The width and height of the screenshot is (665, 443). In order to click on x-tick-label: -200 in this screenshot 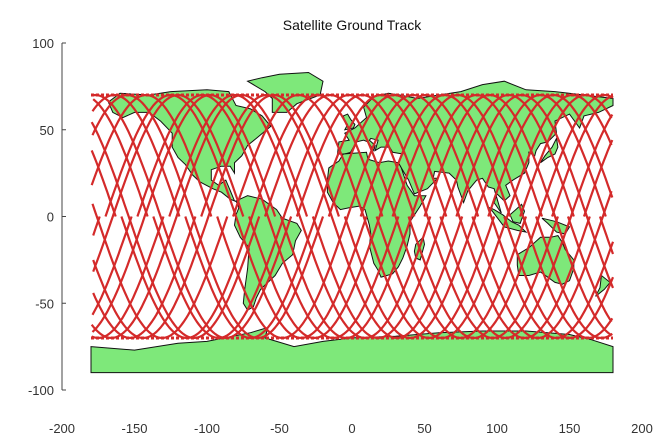, I will do `click(62, 428)`.